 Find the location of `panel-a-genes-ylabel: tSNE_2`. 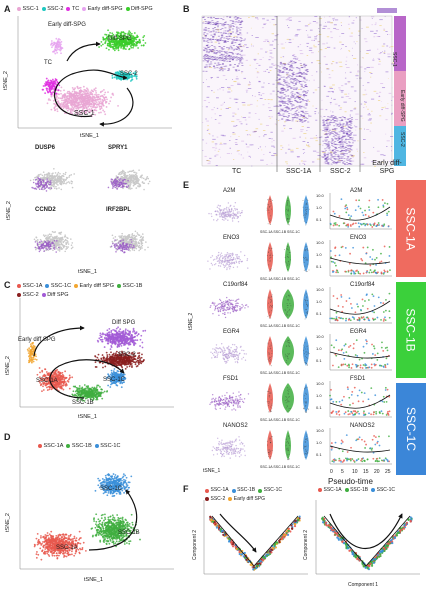

panel-a-genes-ylabel: tSNE_2 is located at coordinates (9, 210).